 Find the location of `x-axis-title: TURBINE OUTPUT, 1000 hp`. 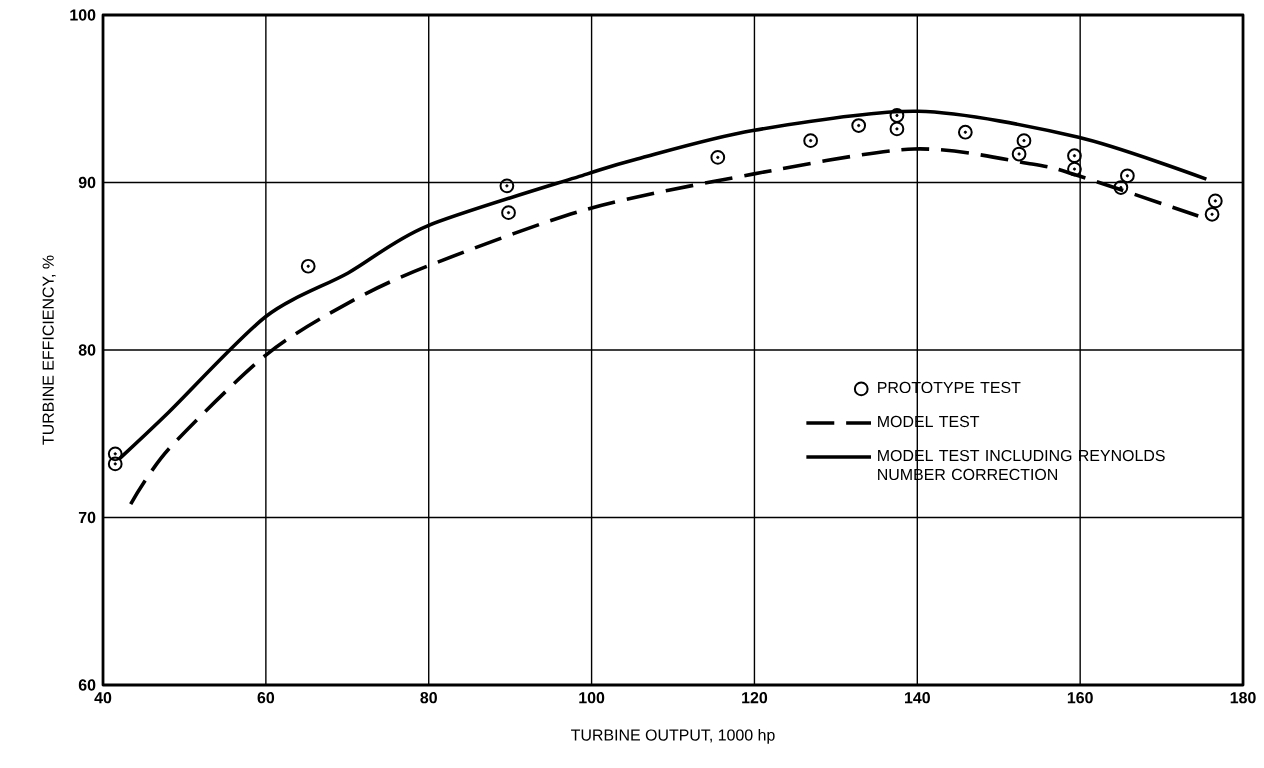

x-axis-title: TURBINE OUTPUT, 1000 hp is located at coordinates (673, 736).